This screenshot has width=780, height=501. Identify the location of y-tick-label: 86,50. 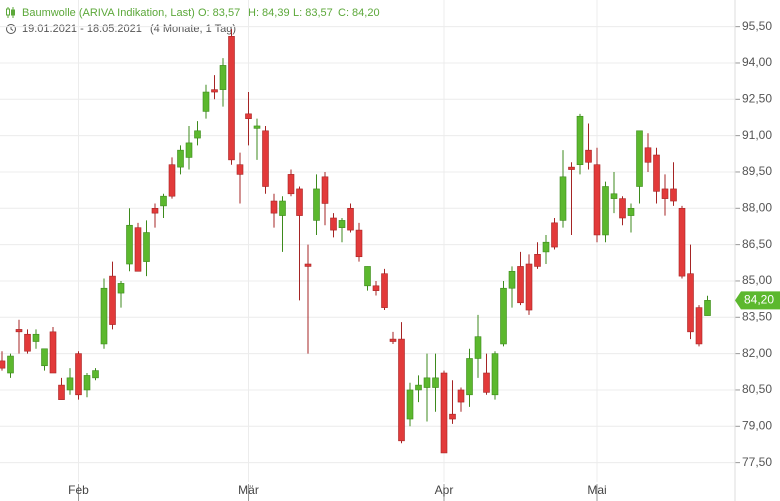
(757, 244).